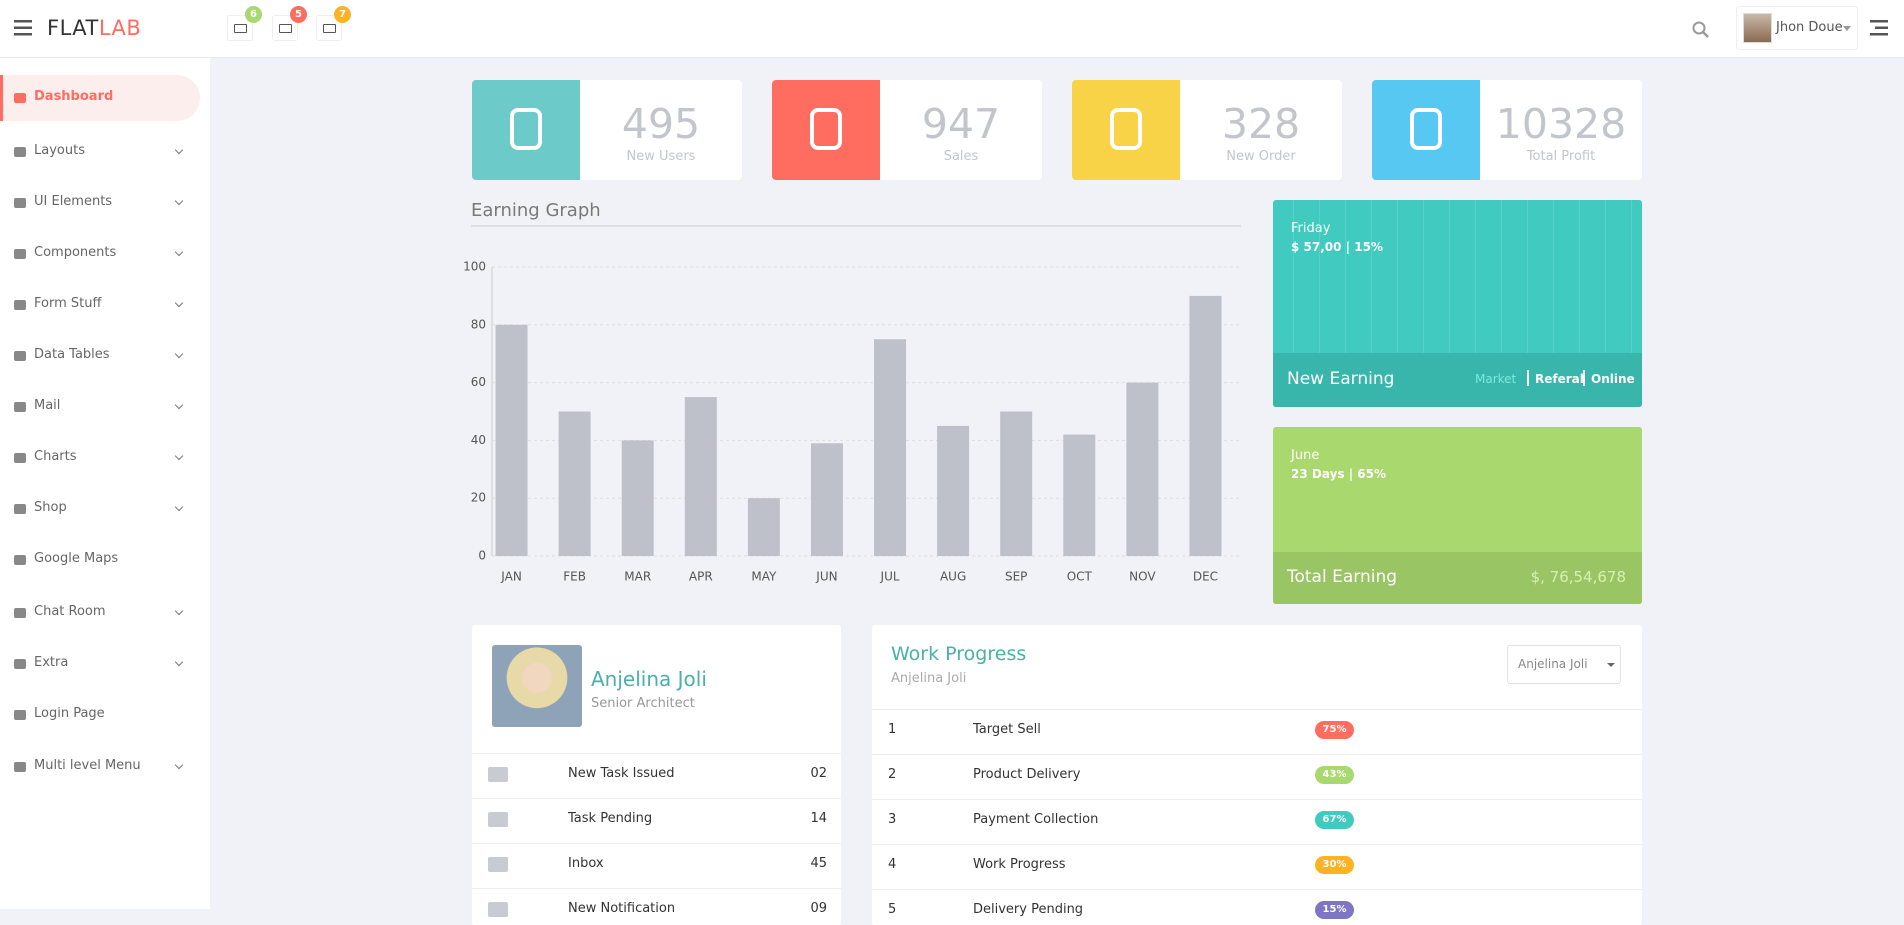 The width and height of the screenshot is (1904, 925). What do you see at coordinates (818, 773) in the screenshot?
I see `row-count: 02` at bounding box center [818, 773].